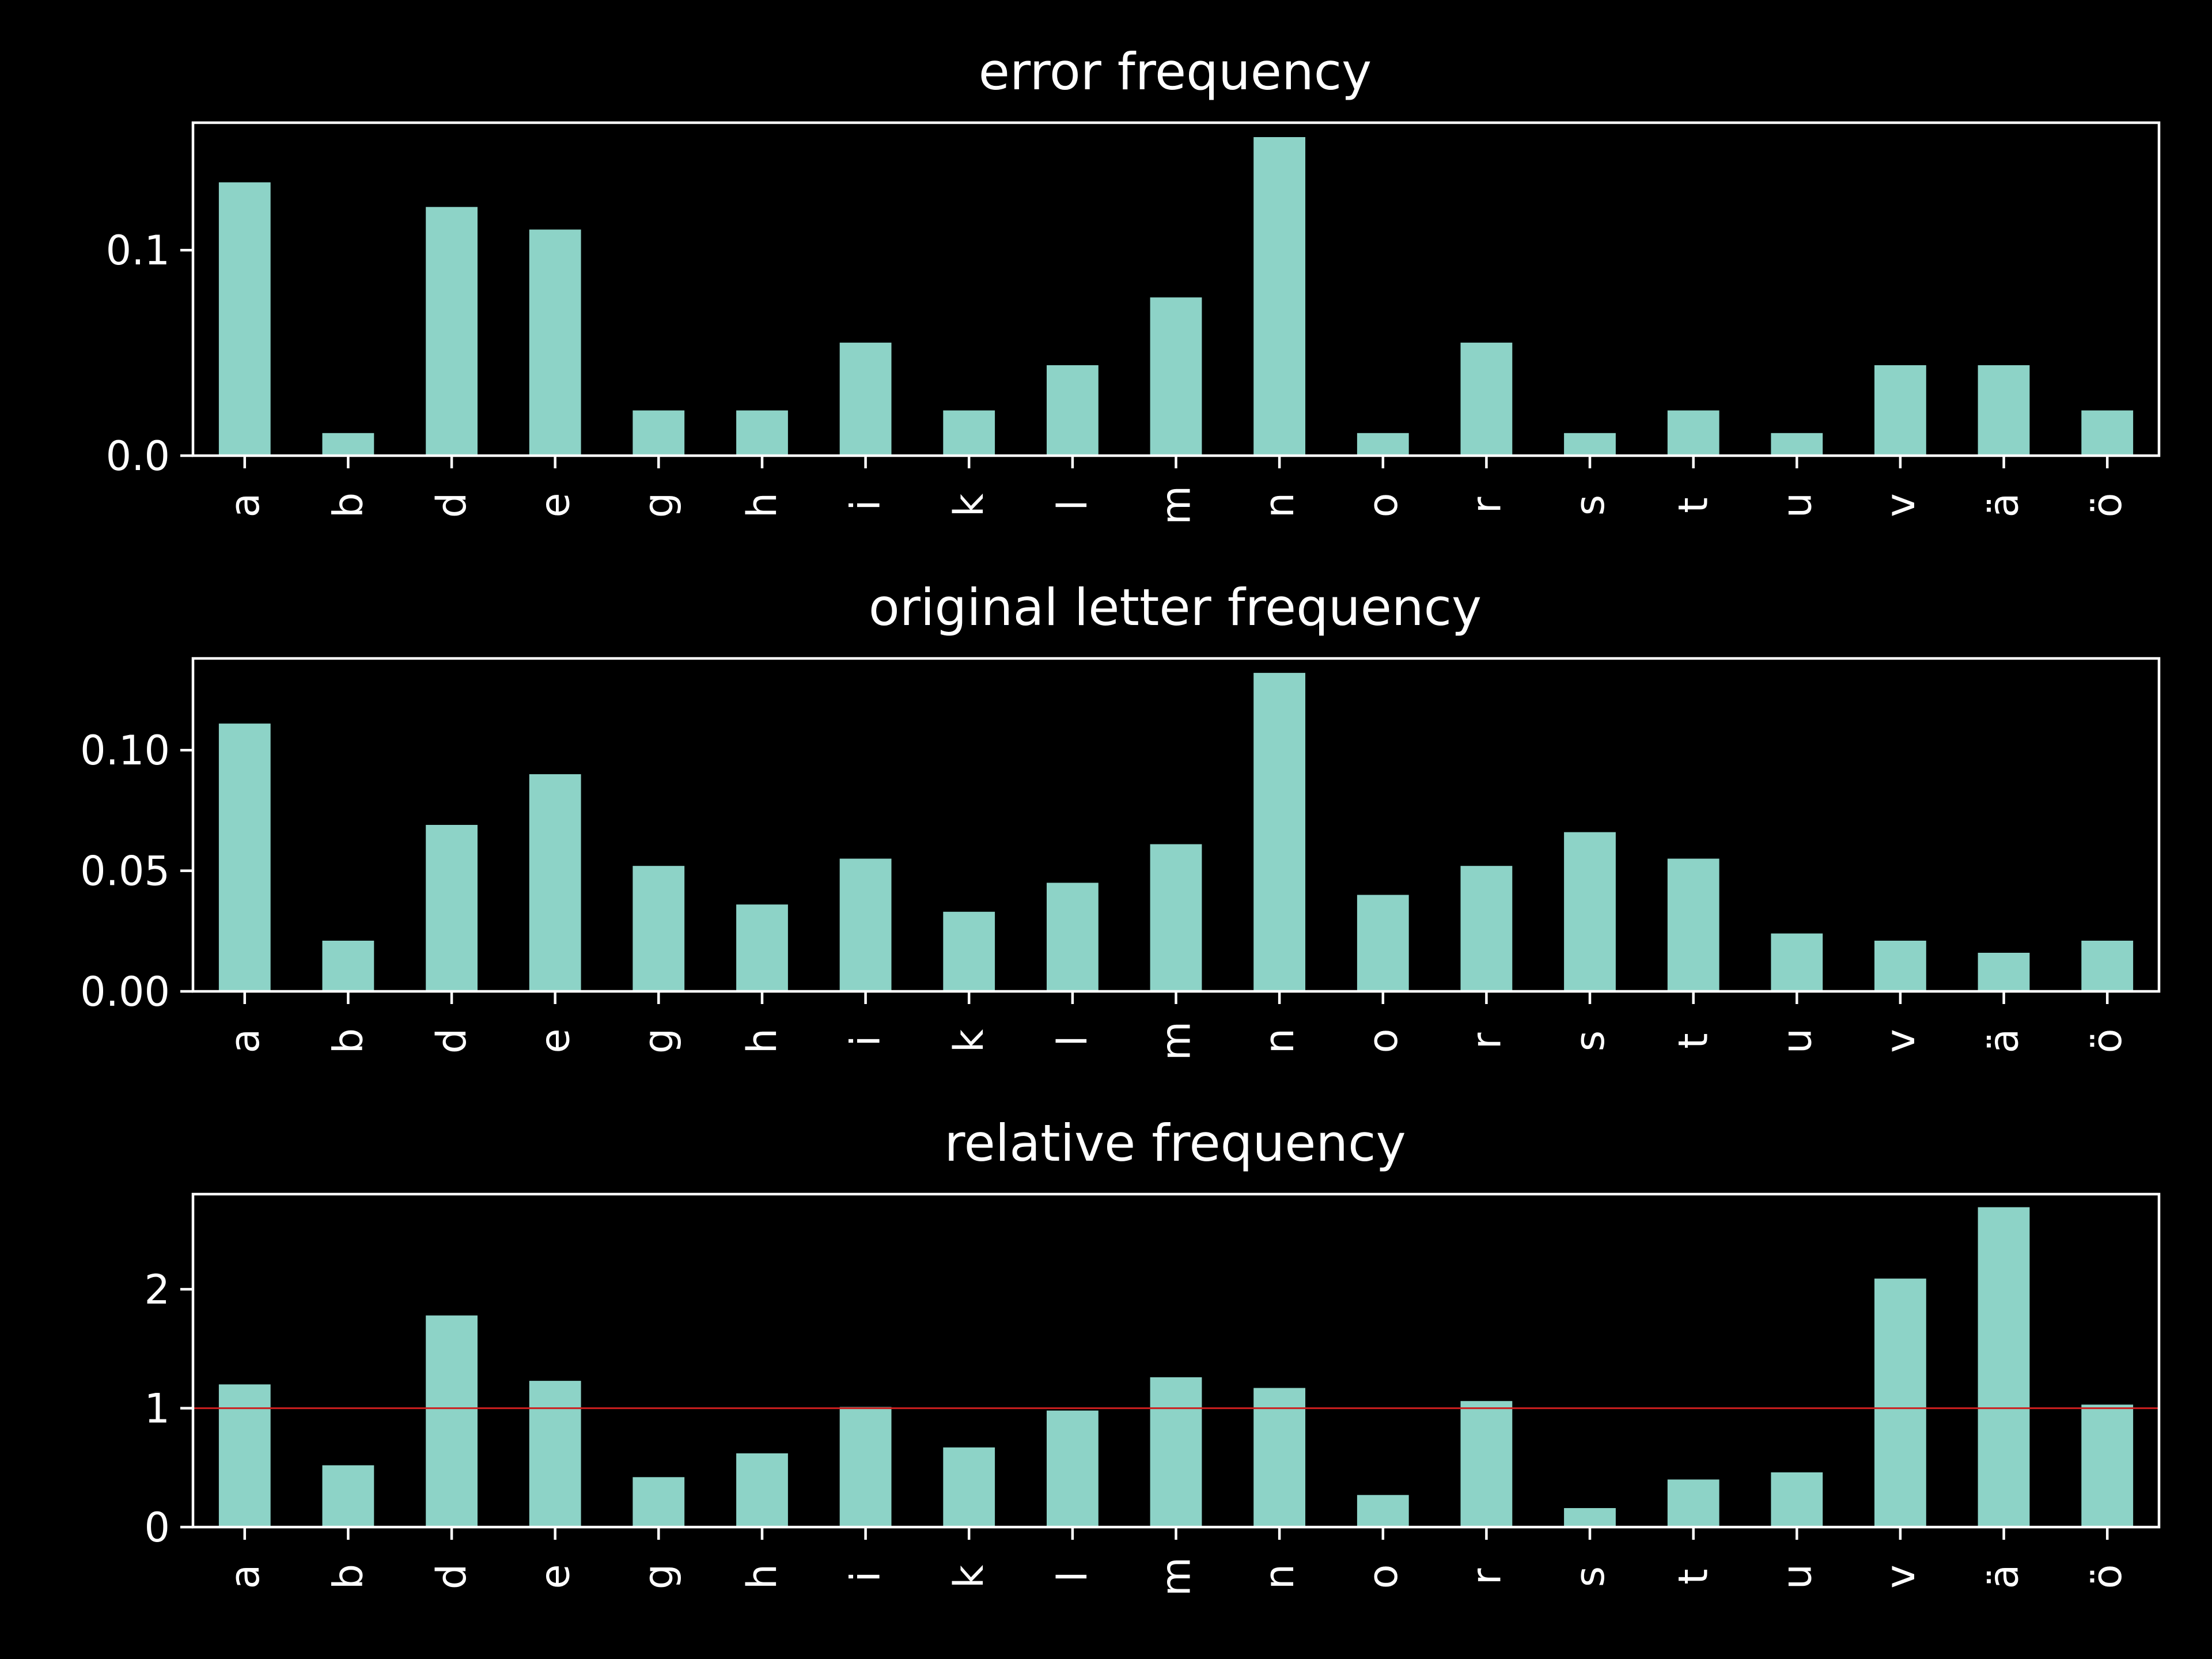  Describe the element at coordinates (2107, 1577) in the screenshot. I see `x-tick-label: ö` at that location.